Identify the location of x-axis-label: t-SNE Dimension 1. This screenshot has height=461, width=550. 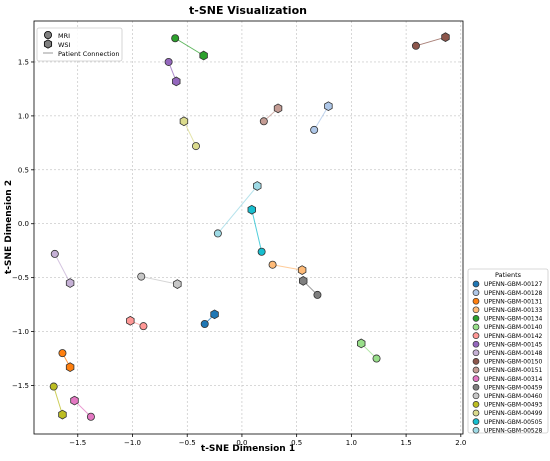
(248, 449).